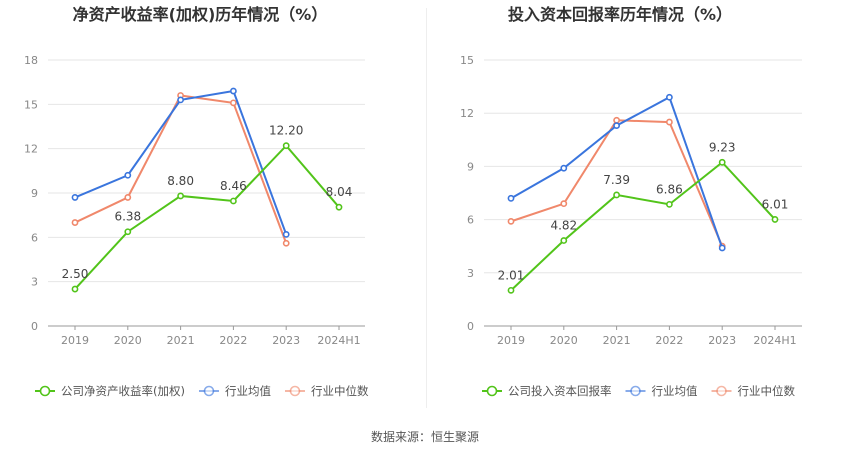 The image size is (850, 459). Describe the element at coordinates (424, 437) in the screenshot. I see `data-source-note: 数据来源：恒生聚源` at that location.